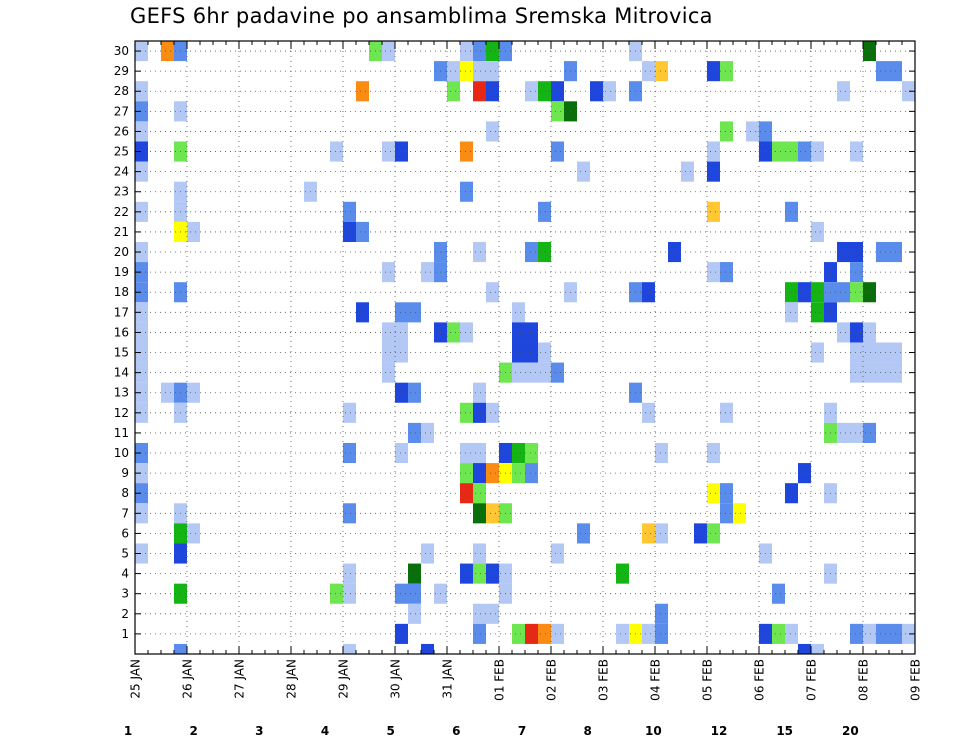 This screenshot has height=742, width=960. I want to click on colorbar: 1 2 3 4 5 6 7 8 10 12 15 20, so click(491, 731).